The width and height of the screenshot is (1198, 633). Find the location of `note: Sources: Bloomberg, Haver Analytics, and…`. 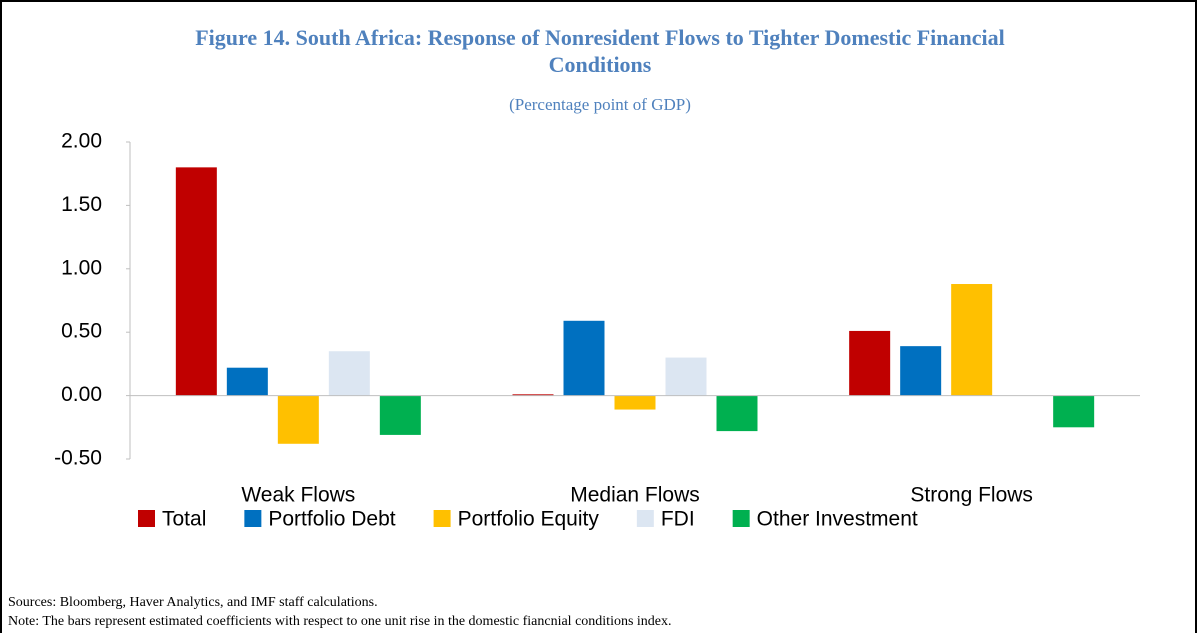

note: Sources: Bloomberg, Haver Analytics, and… is located at coordinates (193, 602).